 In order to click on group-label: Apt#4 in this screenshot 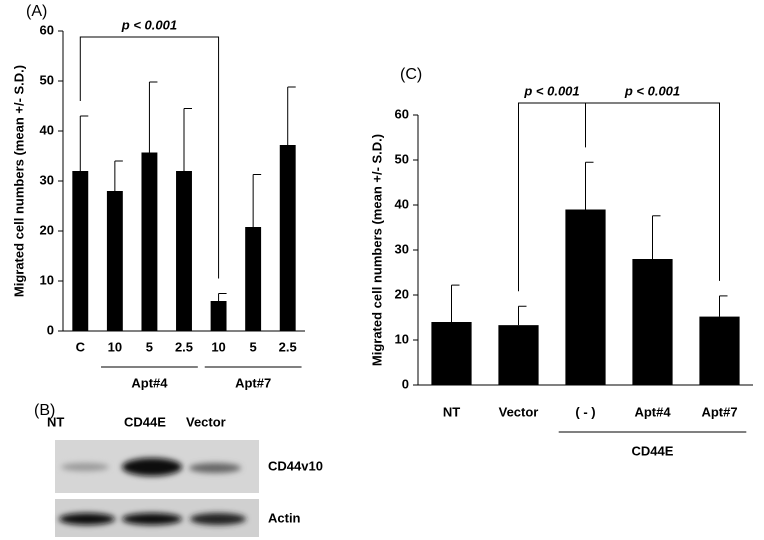, I will do `click(149, 382)`.